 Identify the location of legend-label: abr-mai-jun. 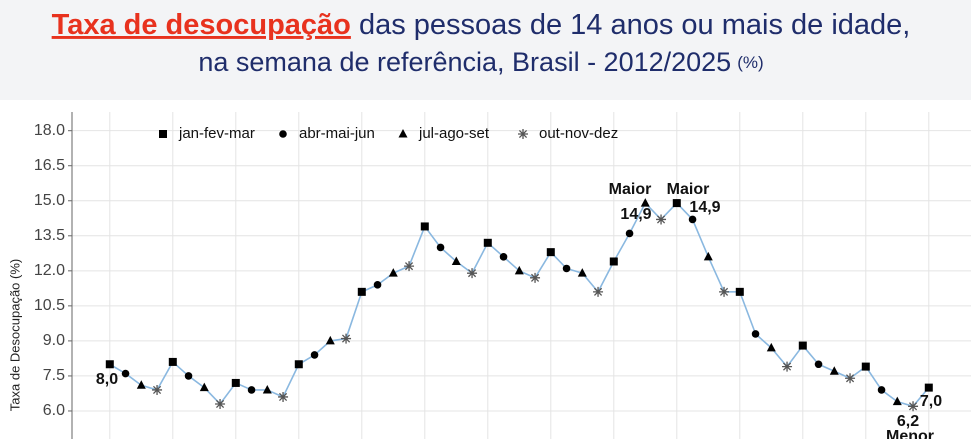
(337, 133).